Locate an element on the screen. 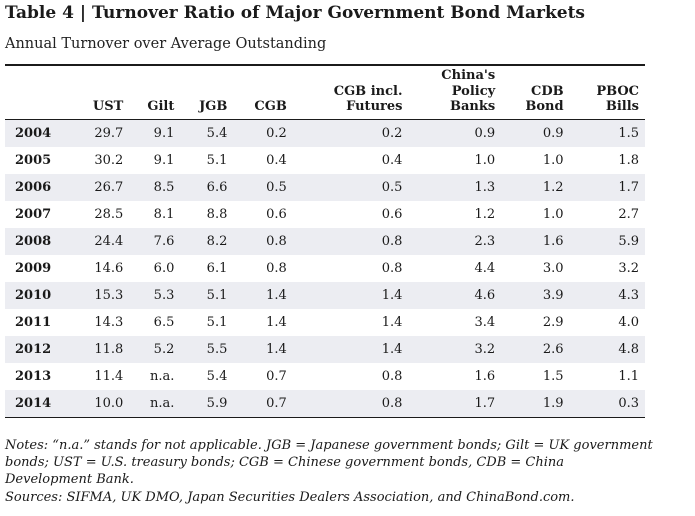 Image resolution: width=695 pixels, height=516 pixels. table-cell: 1.2 is located at coordinates (485, 214).